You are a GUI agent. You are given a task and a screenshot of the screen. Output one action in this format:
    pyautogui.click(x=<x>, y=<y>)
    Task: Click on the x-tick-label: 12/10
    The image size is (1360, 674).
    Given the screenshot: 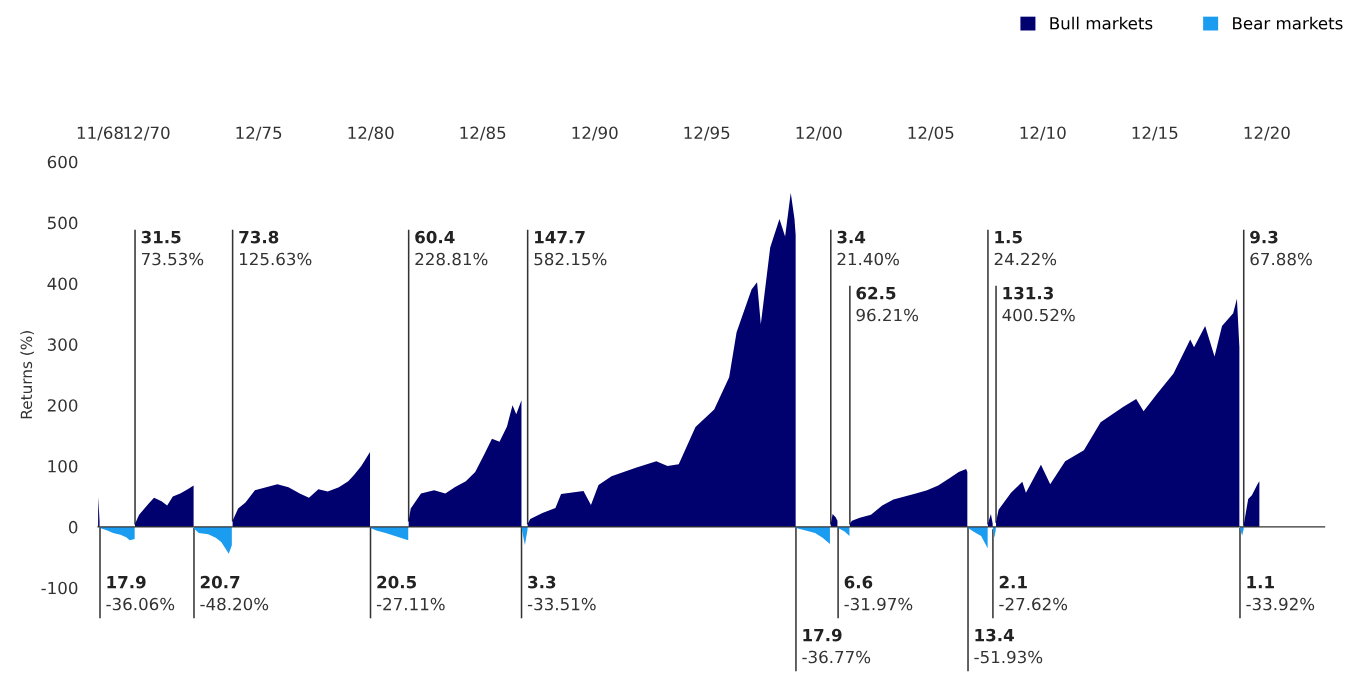 What is the action you would take?
    pyautogui.click(x=1043, y=133)
    